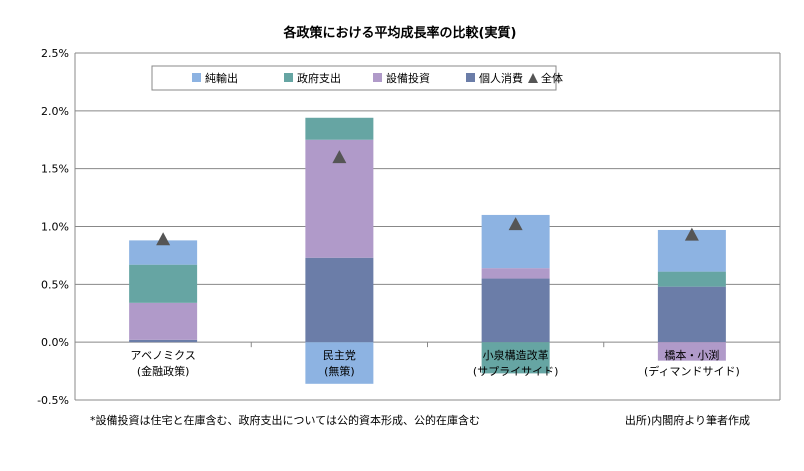 The height and width of the screenshot is (471, 804). What do you see at coordinates (516, 371) in the screenshot?
I see `x-category-label: (サプライサイド)` at bounding box center [516, 371].